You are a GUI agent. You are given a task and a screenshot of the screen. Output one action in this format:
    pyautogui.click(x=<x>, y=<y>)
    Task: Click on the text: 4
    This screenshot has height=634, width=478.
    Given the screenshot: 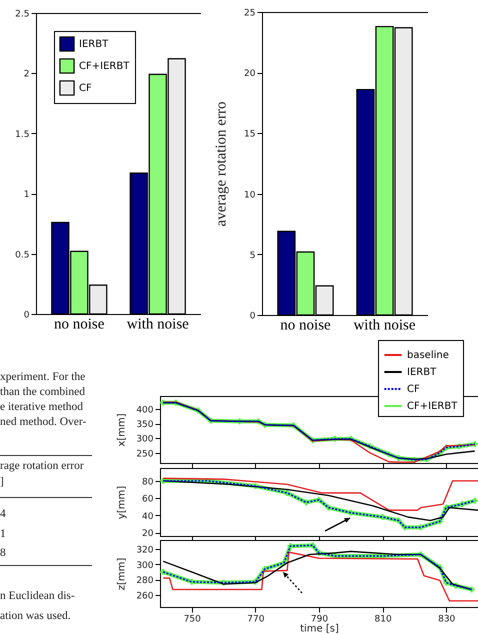 What is the action you would take?
    pyautogui.click(x=3, y=514)
    